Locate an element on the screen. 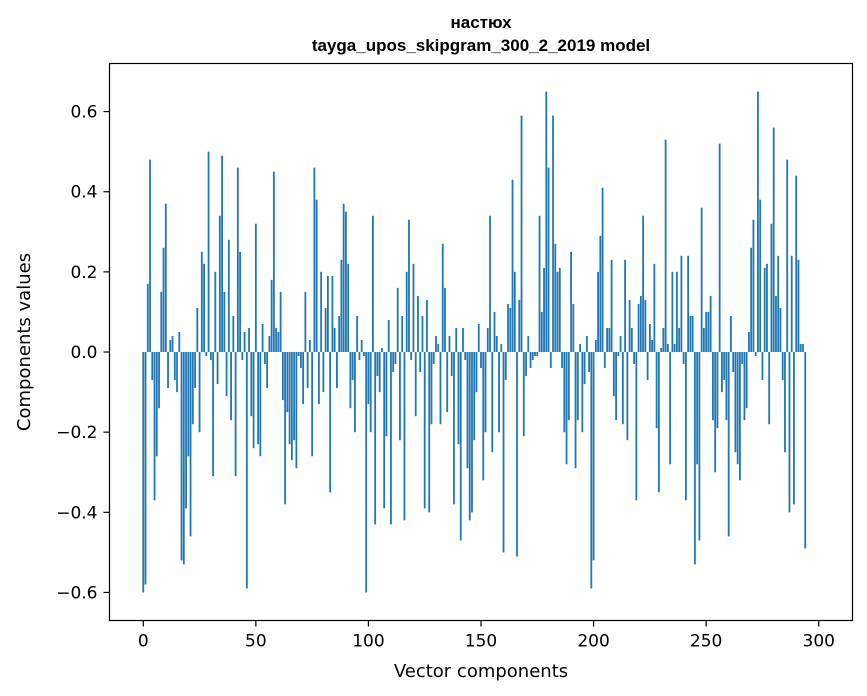 Image resolution: width=867 pixels, height=696 pixels. x-tick-label: 50 is located at coordinates (256, 642).